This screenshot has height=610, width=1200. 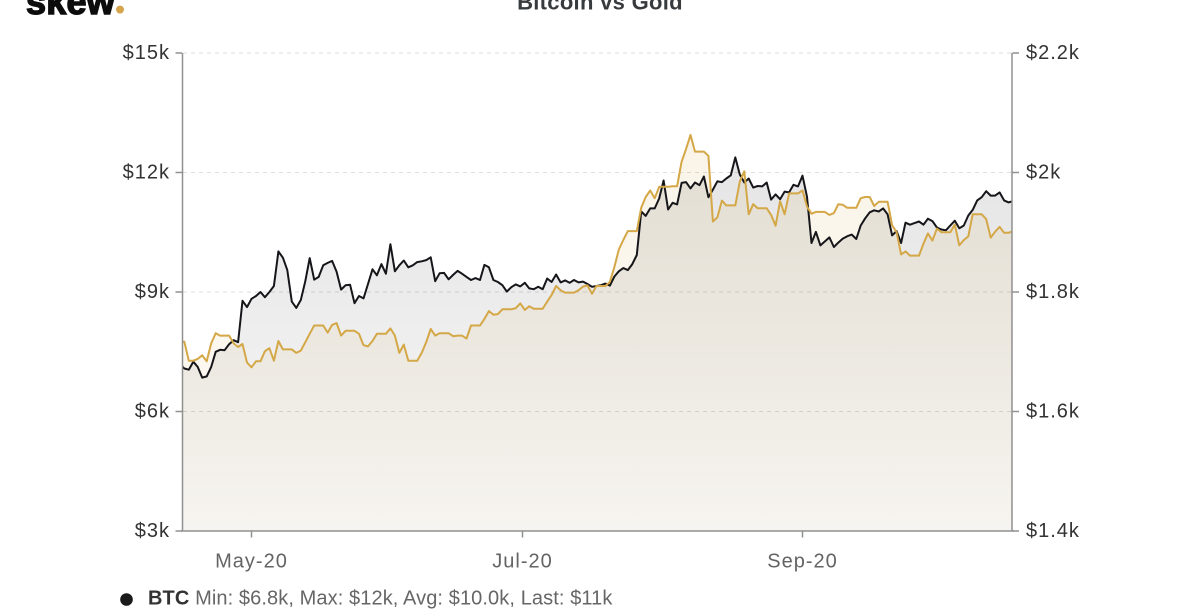 I want to click on svg-text: $1.6k, so click(x=1053, y=412).